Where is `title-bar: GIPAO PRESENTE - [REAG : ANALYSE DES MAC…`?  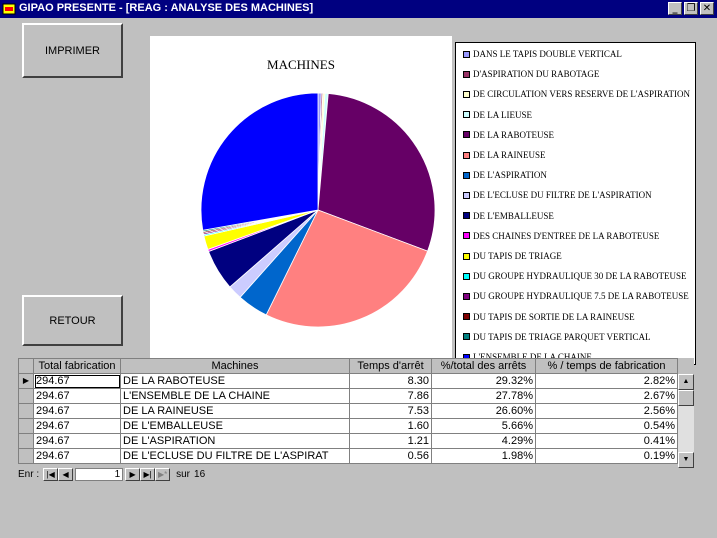
title-bar: GIPAO PRESENTE - [REAG : ANALYSE DES MAC… is located at coordinates (358, 9).